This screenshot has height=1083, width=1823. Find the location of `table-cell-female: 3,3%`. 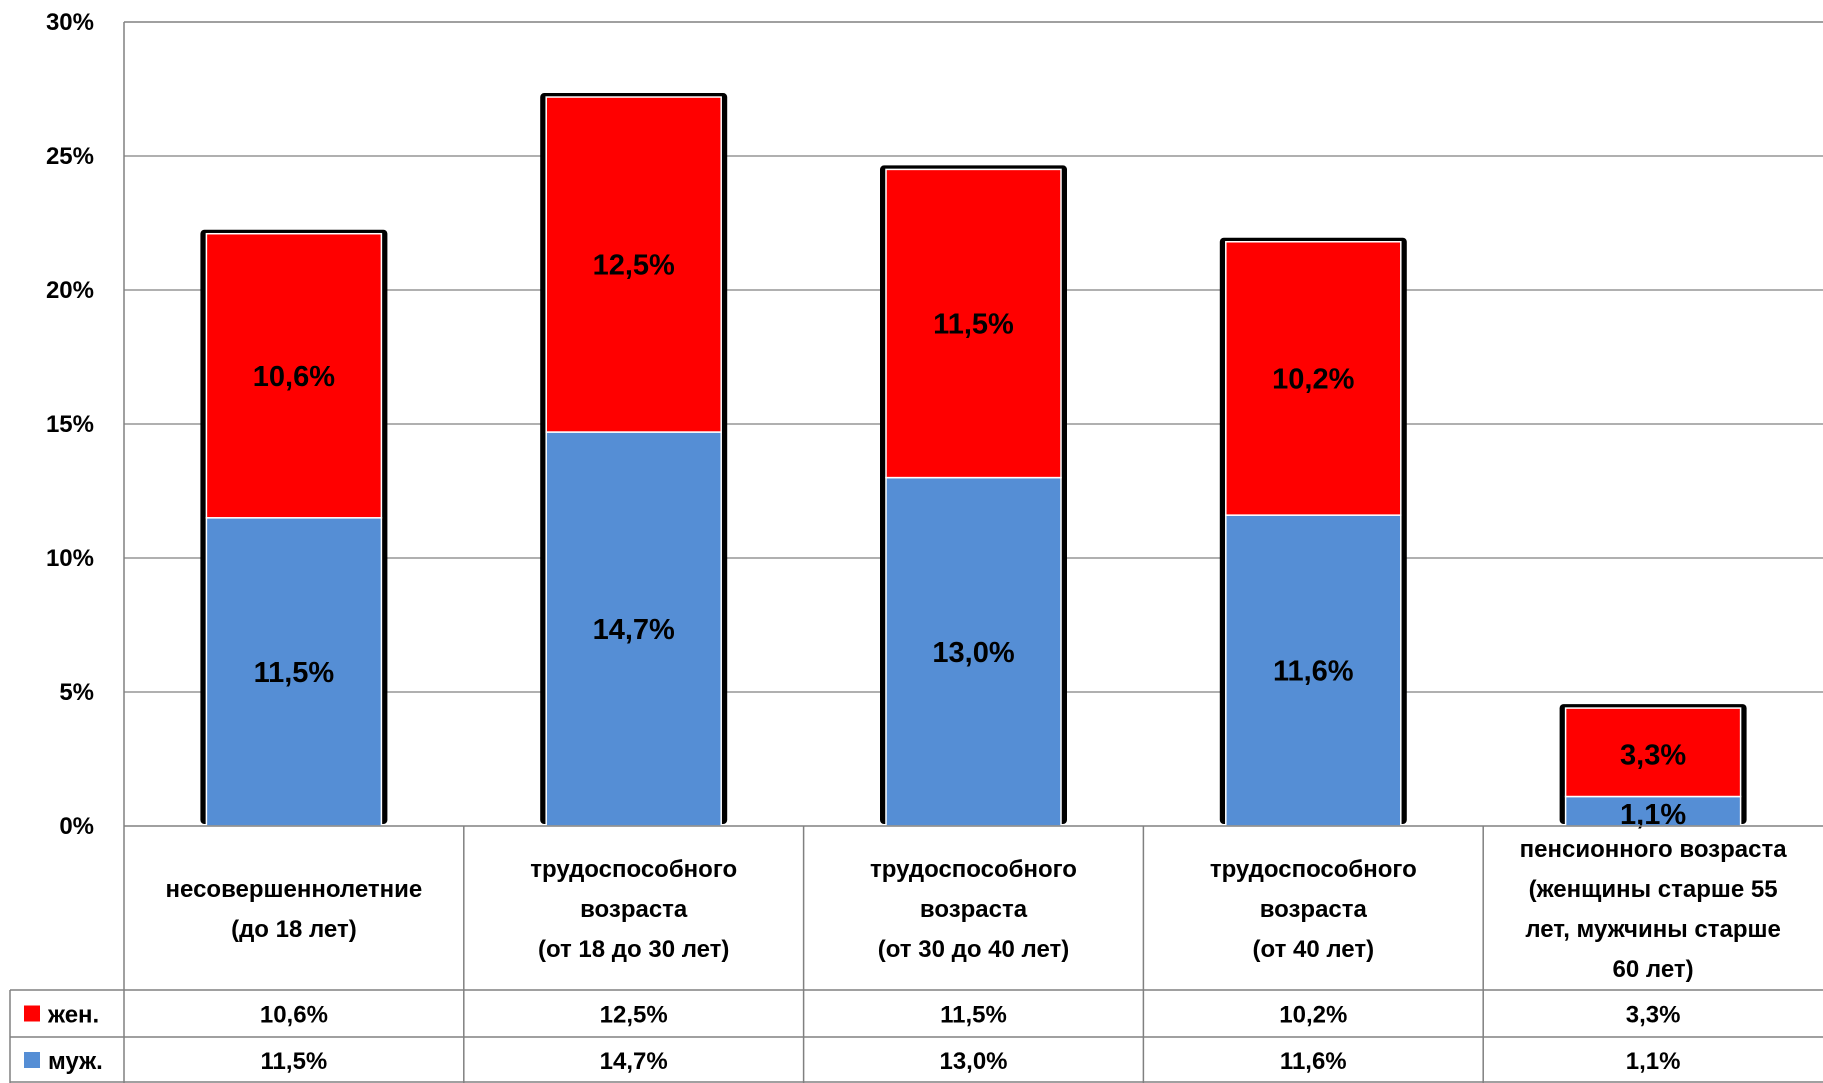

table-cell-female: 3,3% is located at coordinates (1653, 1015).